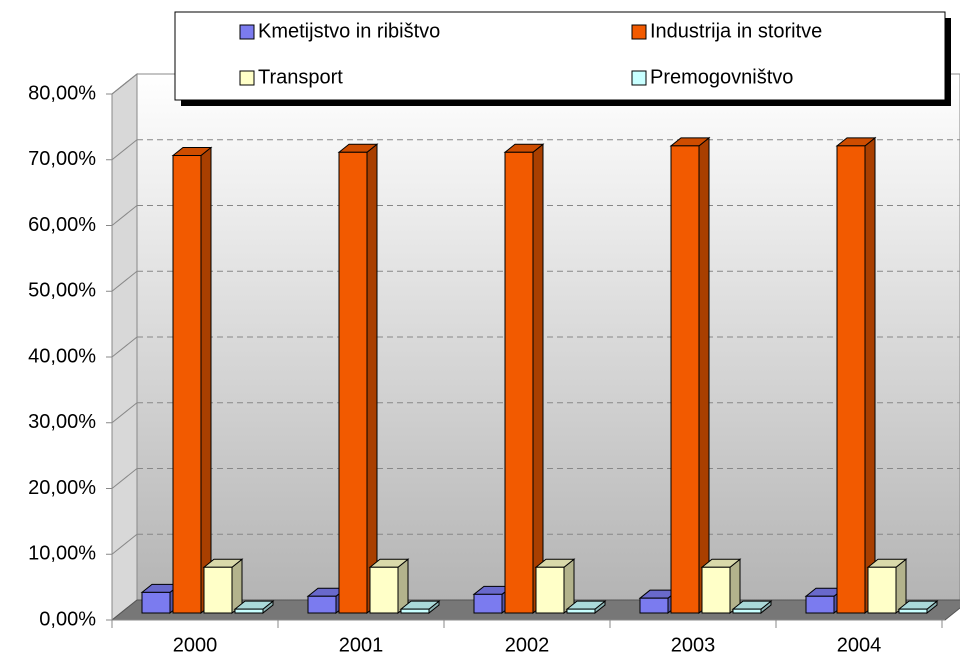 The width and height of the screenshot is (960, 659). Describe the element at coordinates (62, 554) in the screenshot. I see `y-tick-label: 10,00%` at that location.